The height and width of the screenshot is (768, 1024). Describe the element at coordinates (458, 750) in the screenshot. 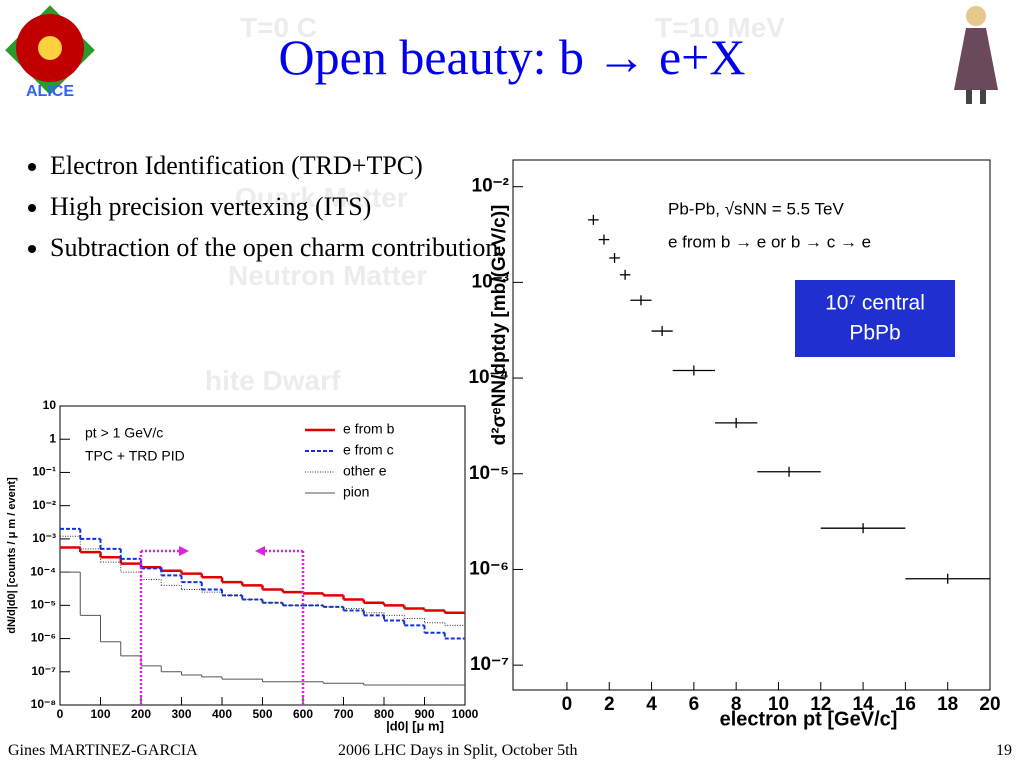

I see `footer-event: 2006 LHC Days in Split, October 5th` at that location.